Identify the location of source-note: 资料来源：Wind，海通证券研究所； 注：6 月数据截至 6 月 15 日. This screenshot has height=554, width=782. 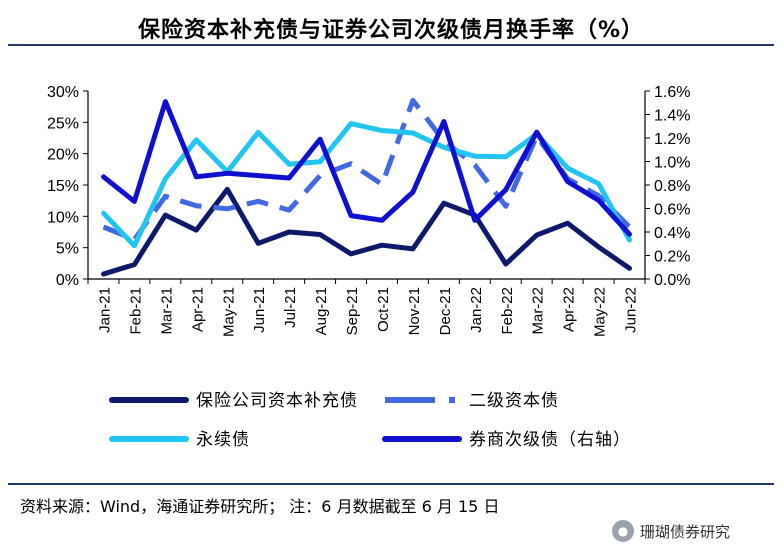
(260, 506).